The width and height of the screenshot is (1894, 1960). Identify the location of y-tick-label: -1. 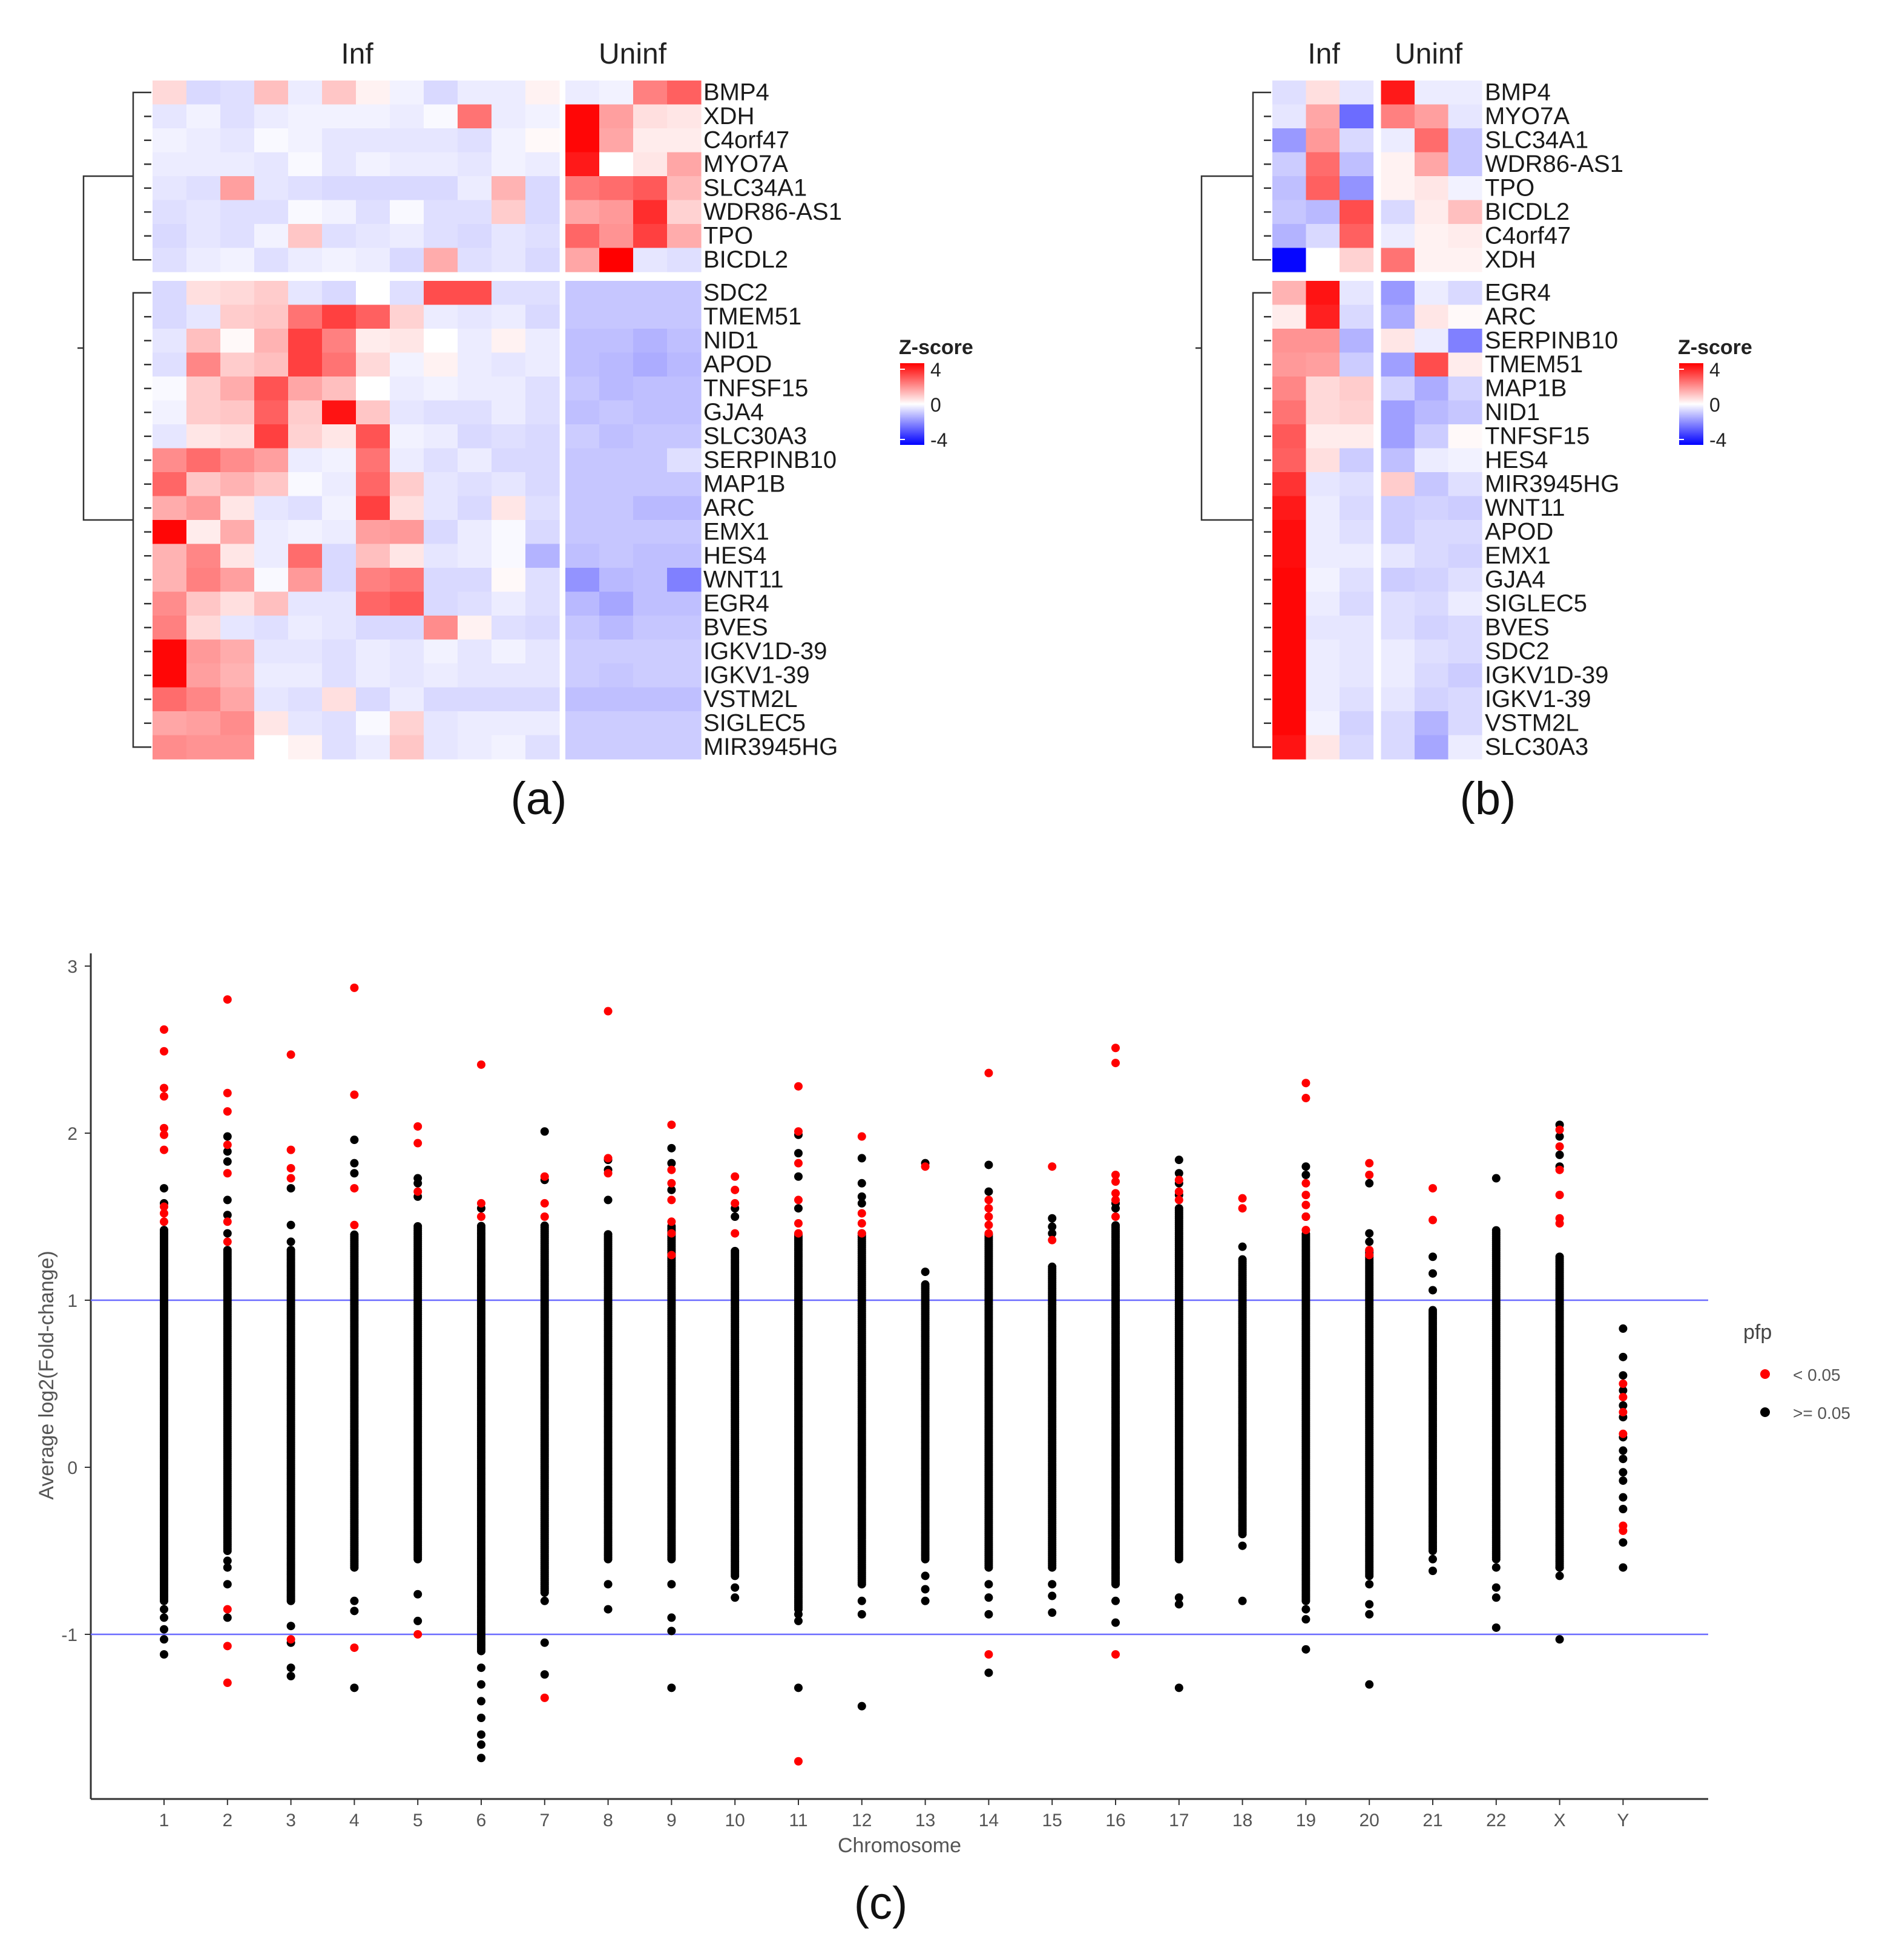
(69, 1635).